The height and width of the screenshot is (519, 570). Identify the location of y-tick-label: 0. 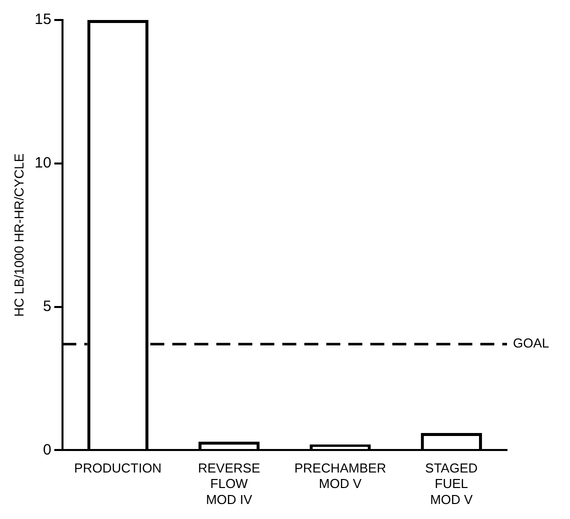
(47, 449).